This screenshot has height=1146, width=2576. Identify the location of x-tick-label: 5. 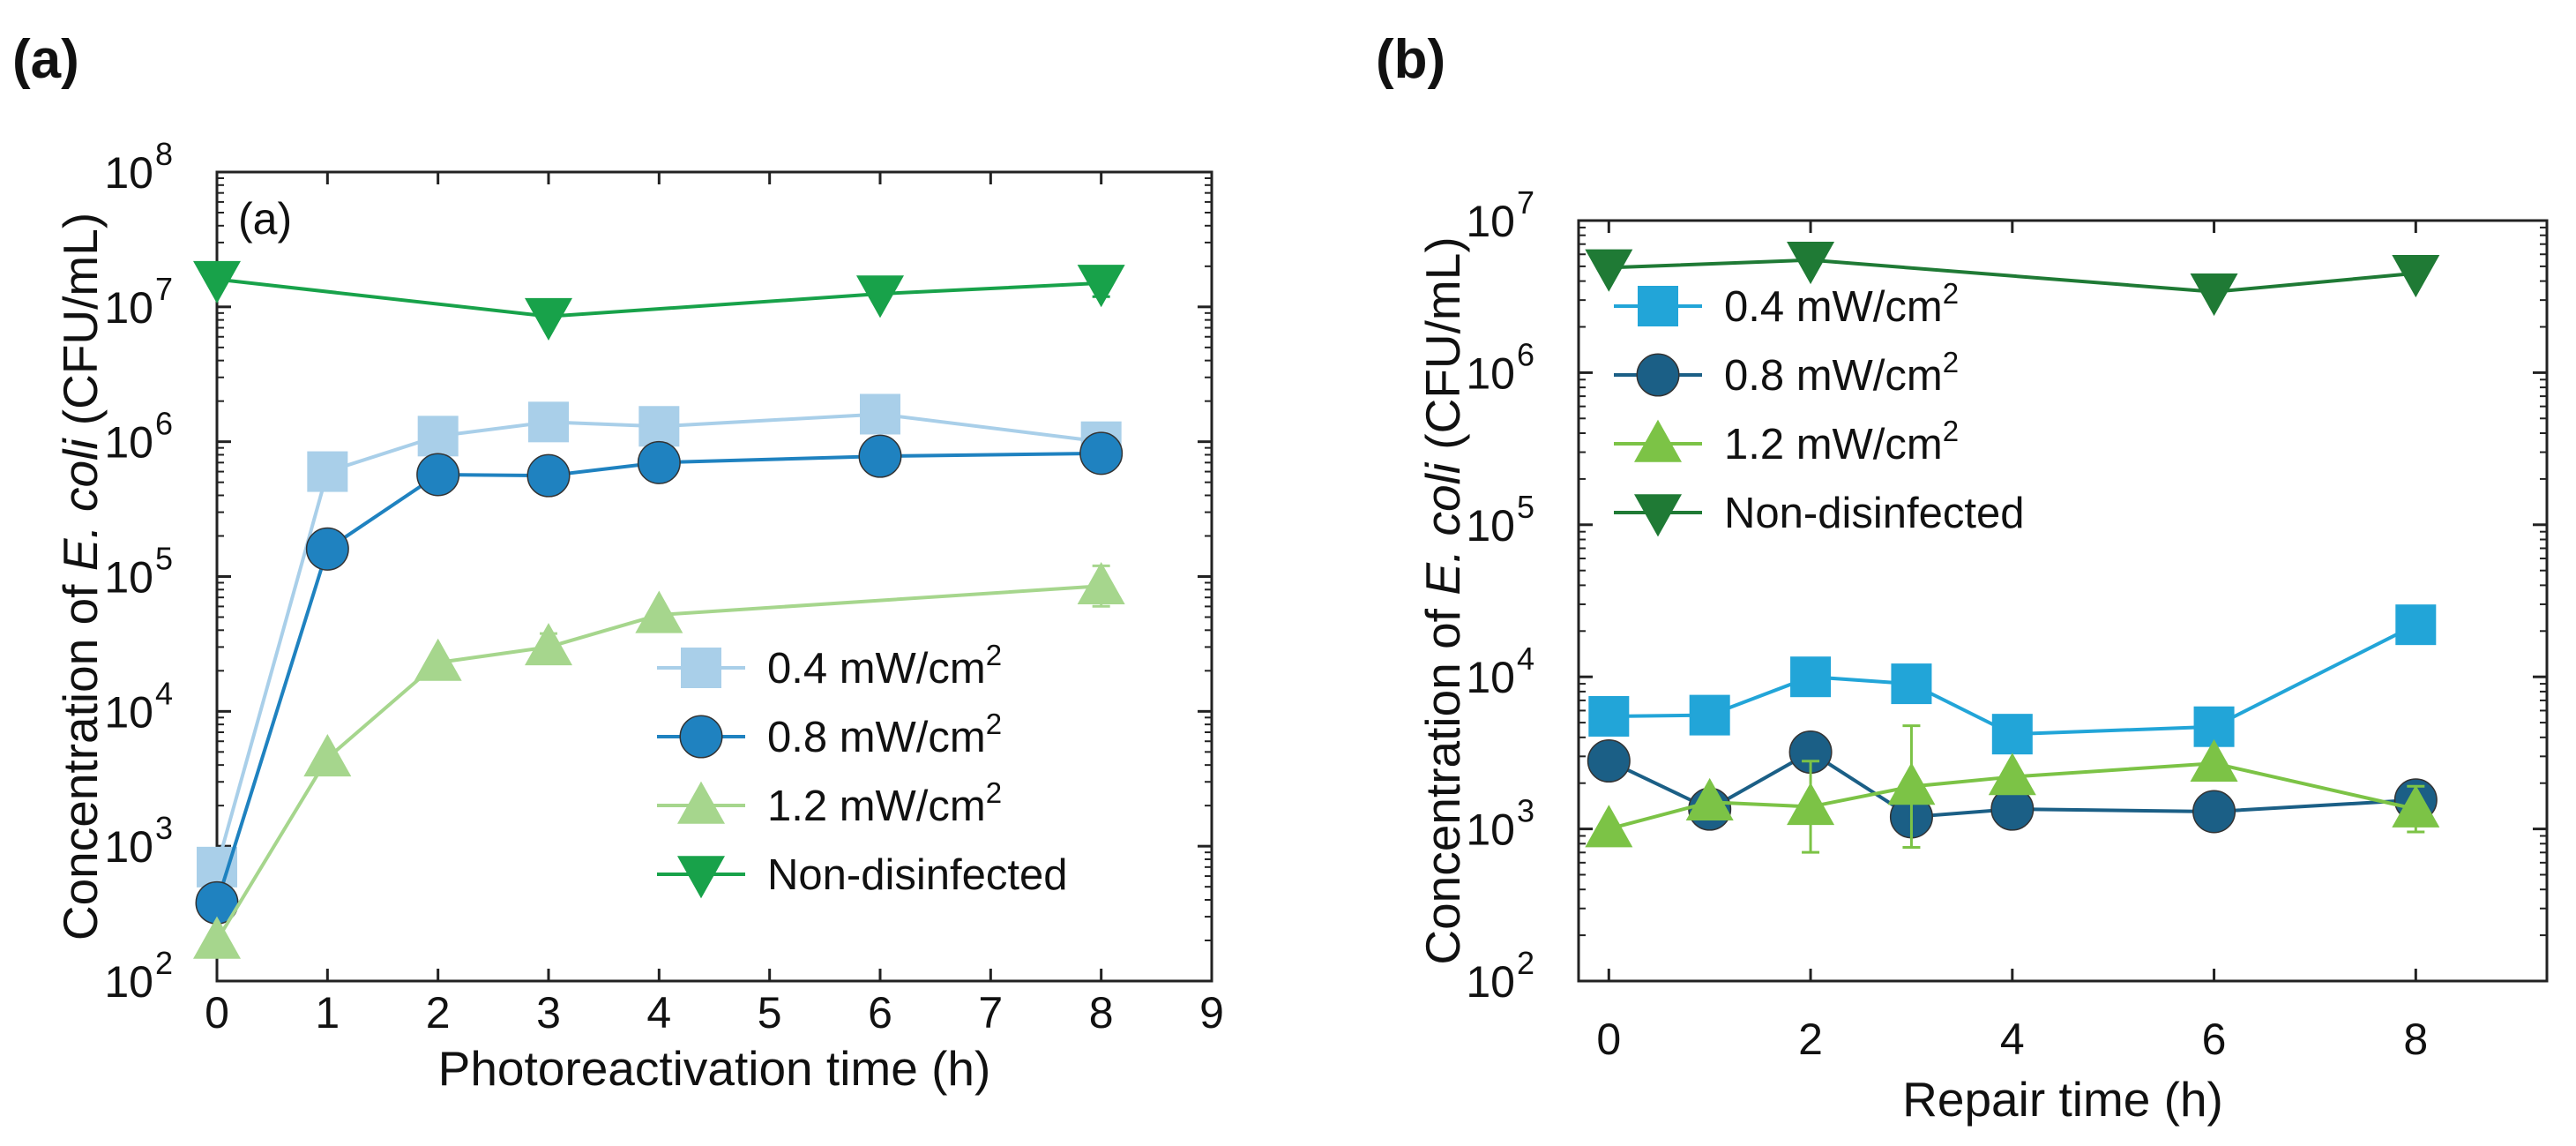
(770, 1012).